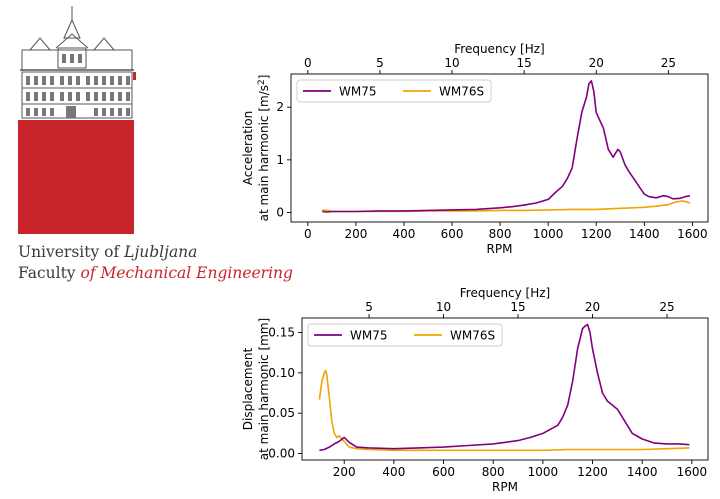 The image size is (720, 499). What do you see at coordinates (248, 148) in the screenshot?
I see `y-axis-label-line1: Acceleration` at bounding box center [248, 148].